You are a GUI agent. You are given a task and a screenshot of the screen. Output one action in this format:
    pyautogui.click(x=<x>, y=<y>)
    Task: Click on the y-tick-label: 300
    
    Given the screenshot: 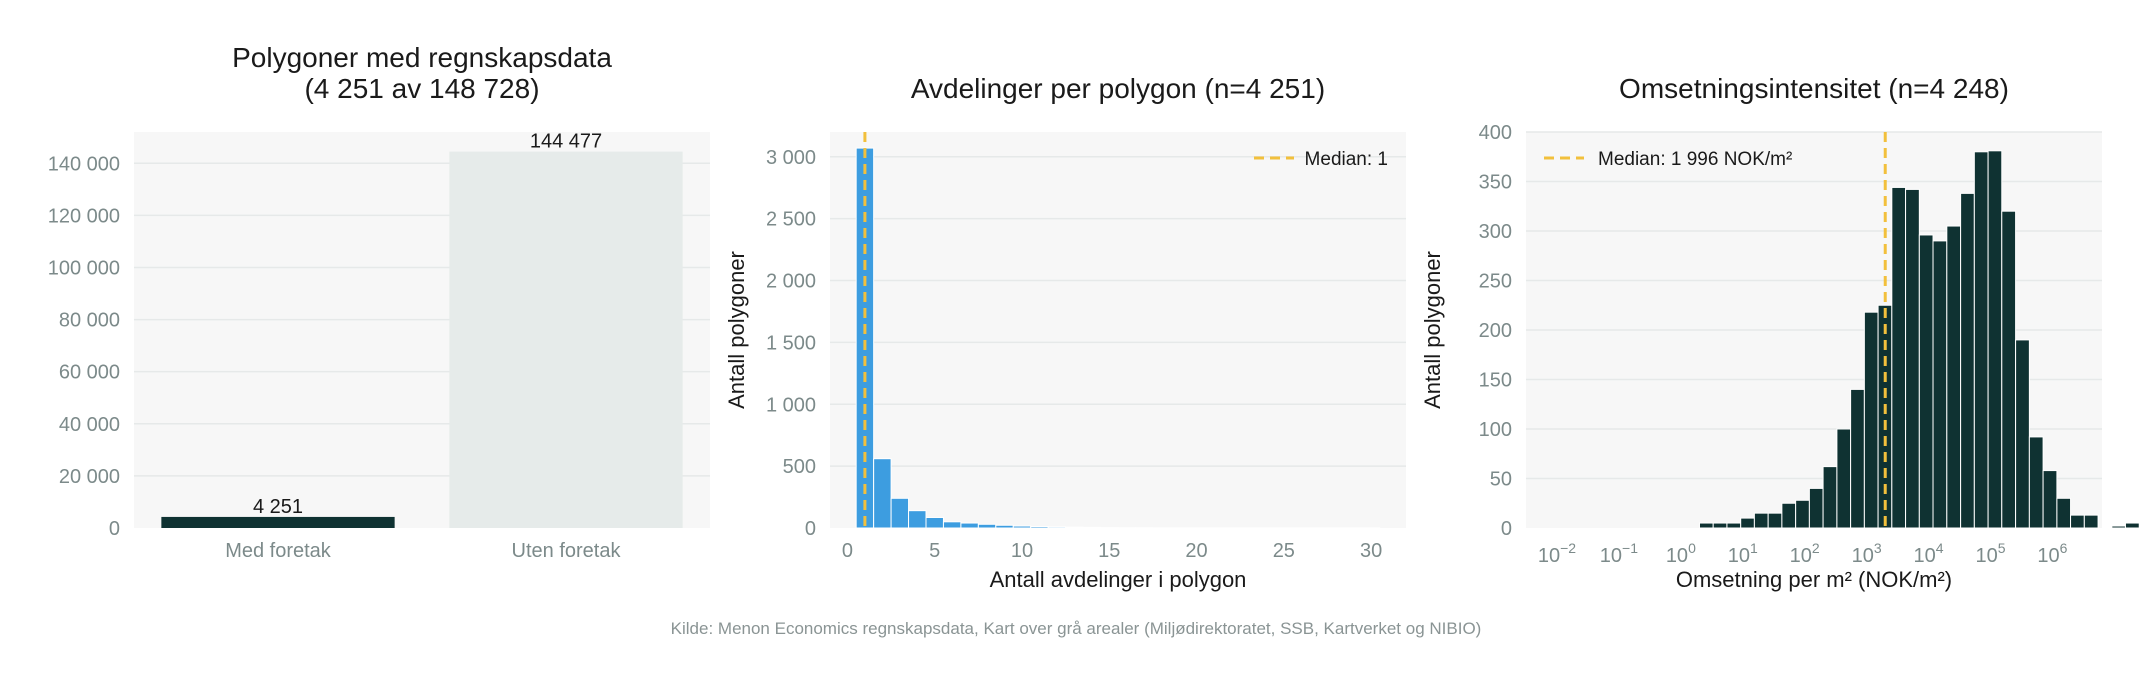 What is the action you would take?
    pyautogui.click(x=1495, y=232)
    